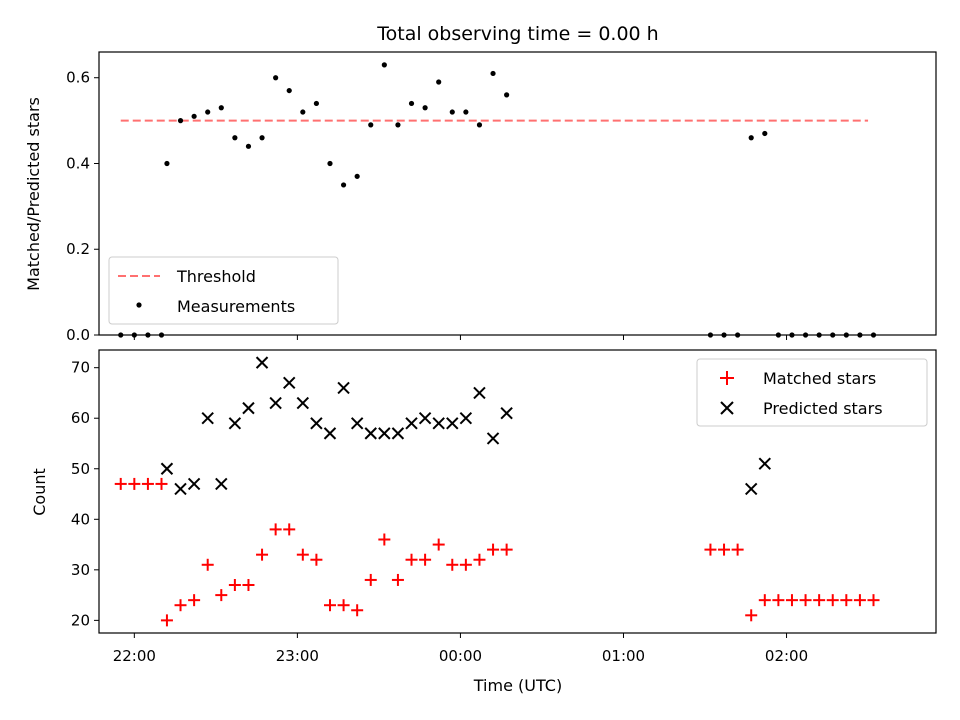 Image resolution: width=960 pixels, height=720 pixels. What do you see at coordinates (623, 656) in the screenshot?
I see `x-tick-label: 01:00` at bounding box center [623, 656].